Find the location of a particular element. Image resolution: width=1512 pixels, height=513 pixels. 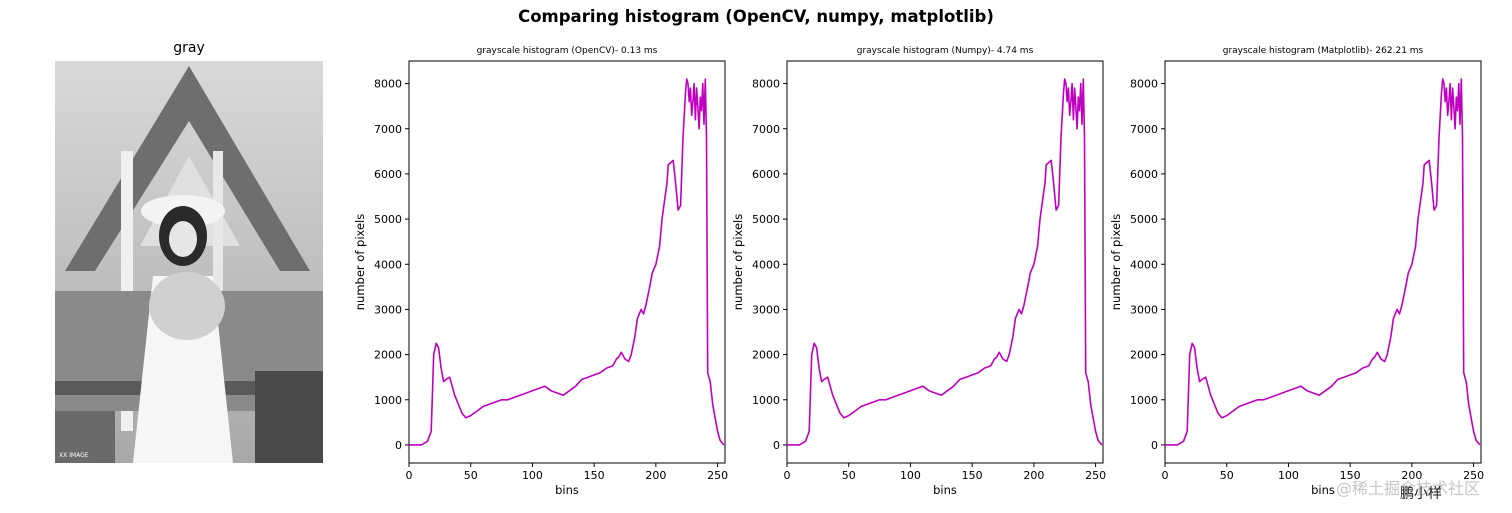

watermark-text: @稀土掘金技术社区 is located at coordinates (1408, 488).